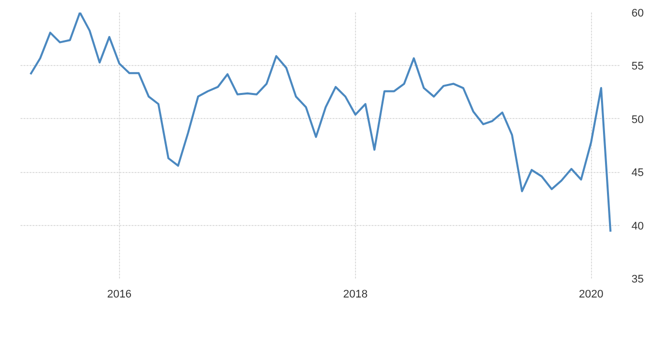 The image size is (665, 351). I want to click on y-tick-label: 35, so click(638, 280).